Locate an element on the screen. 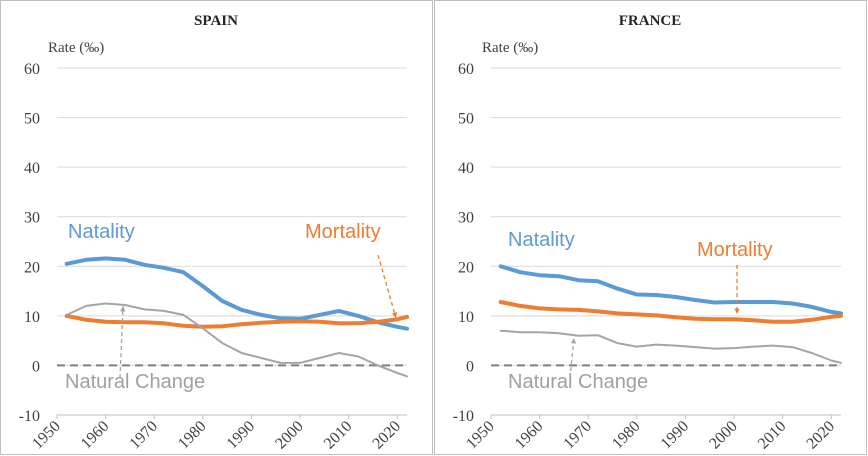 The image size is (868, 456). chart-title: FRANCE is located at coordinates (650, 21).